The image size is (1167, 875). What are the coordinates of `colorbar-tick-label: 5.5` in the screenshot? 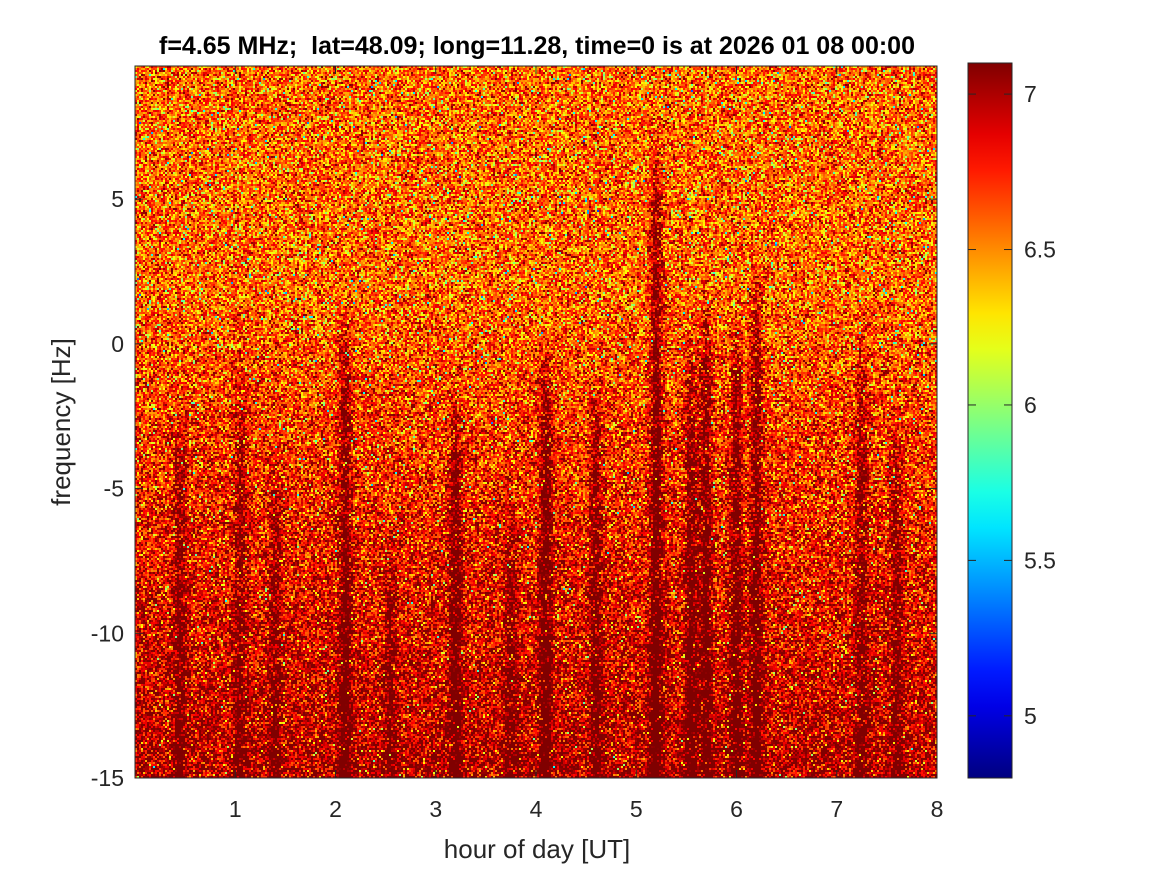 It's located at (1040, 560).